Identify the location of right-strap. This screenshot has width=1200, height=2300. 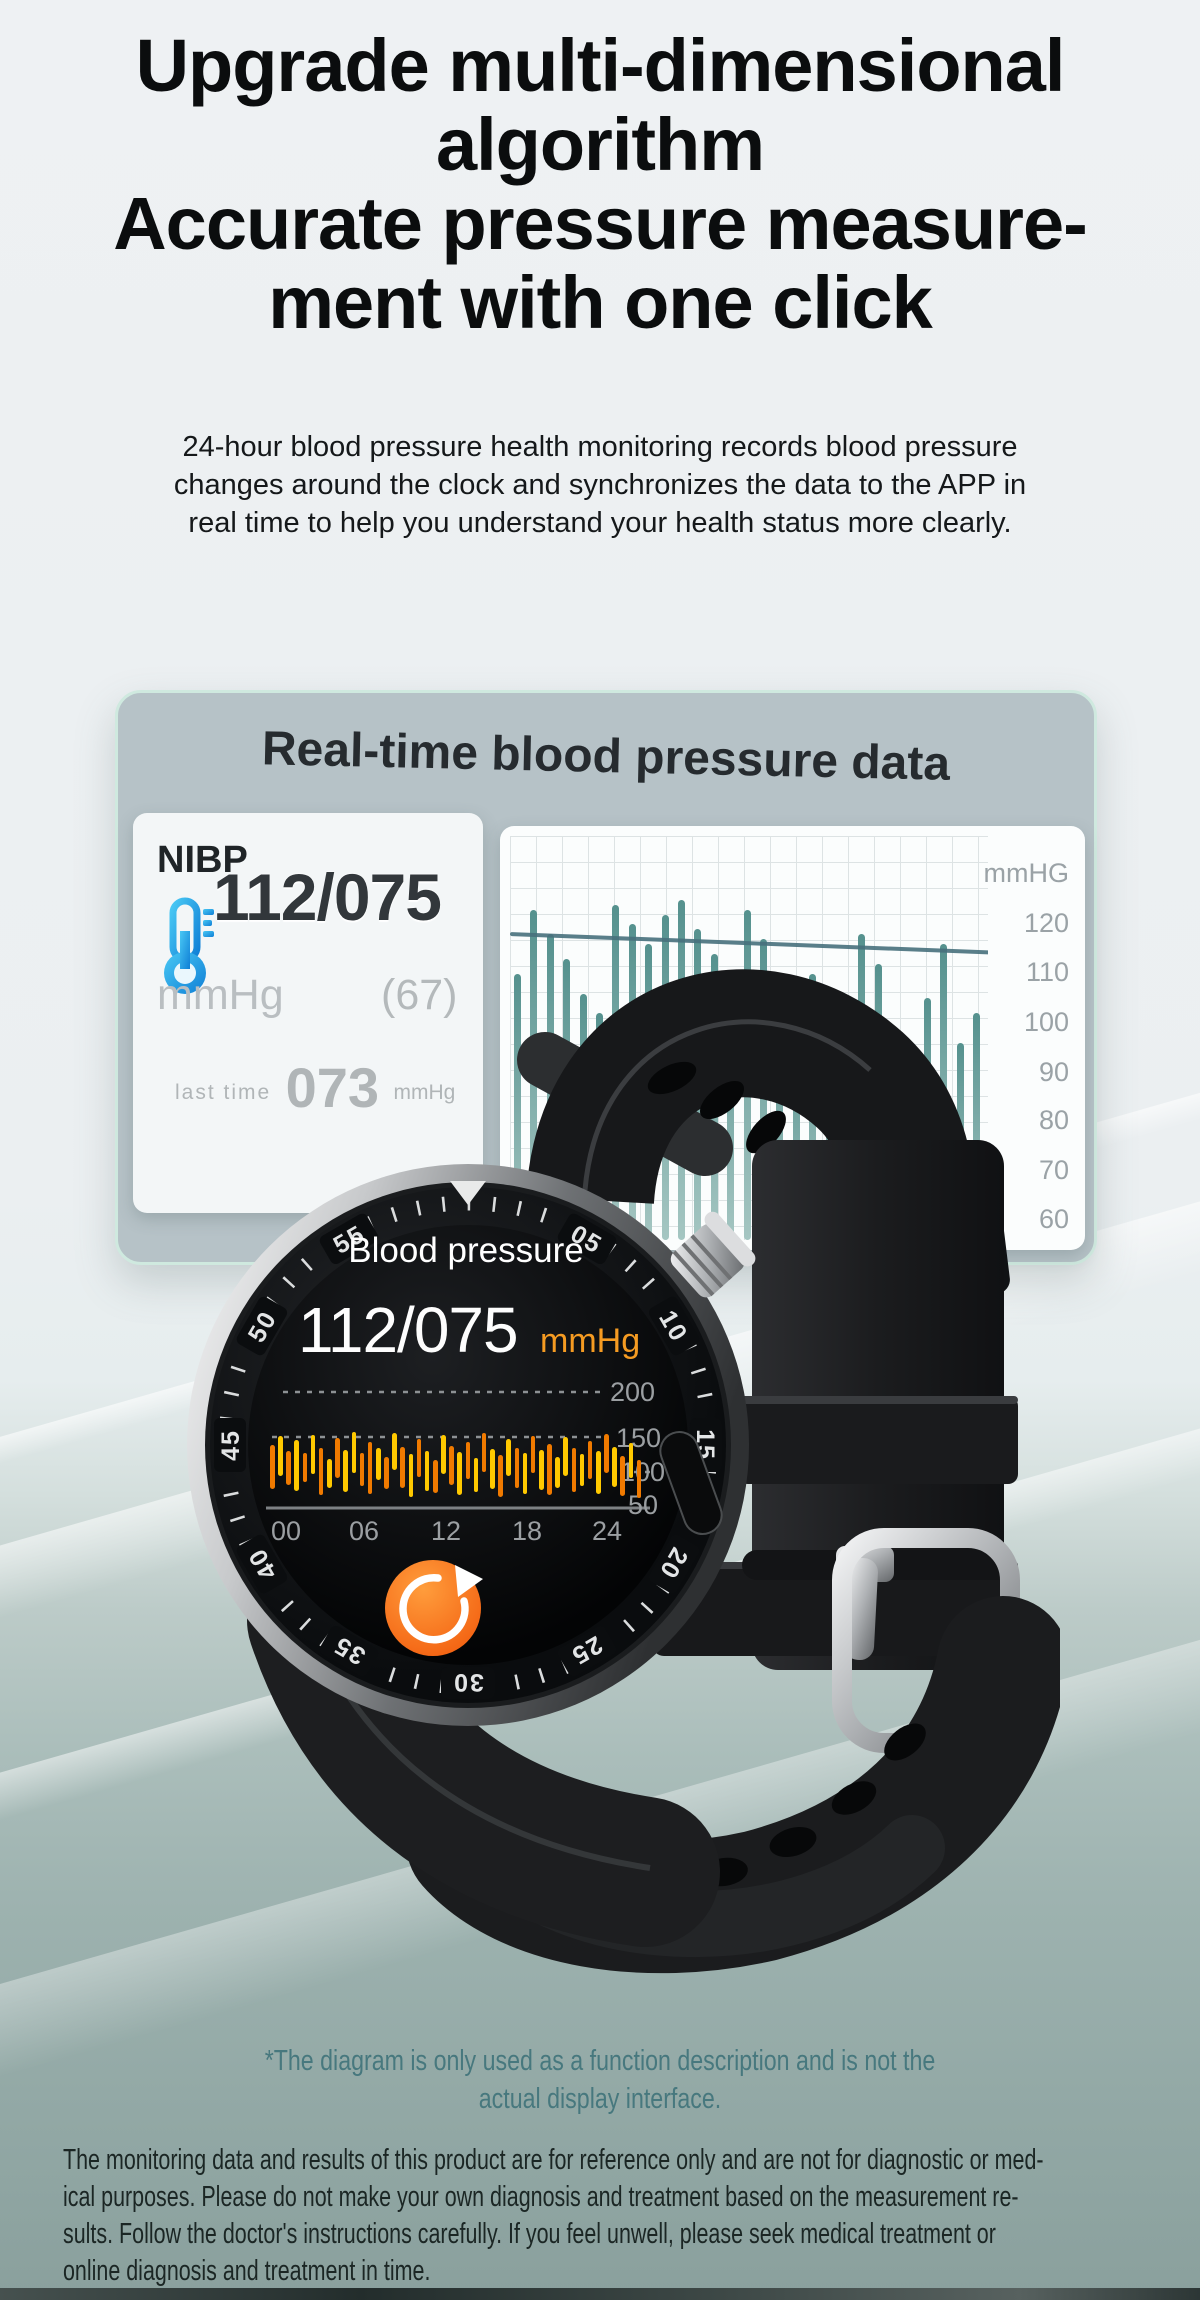
(836, 1446).